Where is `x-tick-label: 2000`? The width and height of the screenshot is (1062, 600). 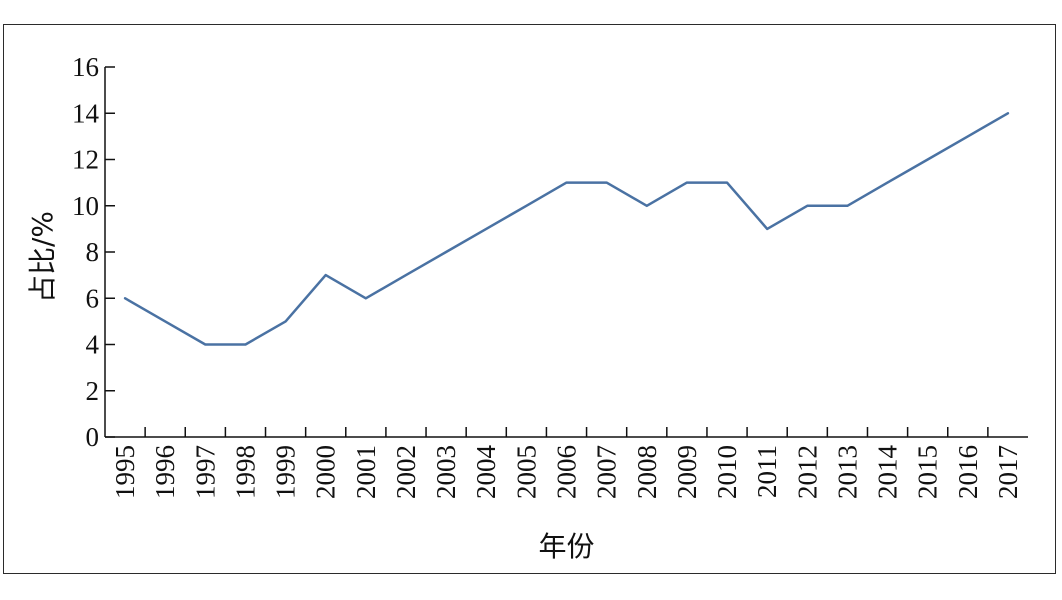
x-tick-label: 2000 is located at coordinates (326, 472).